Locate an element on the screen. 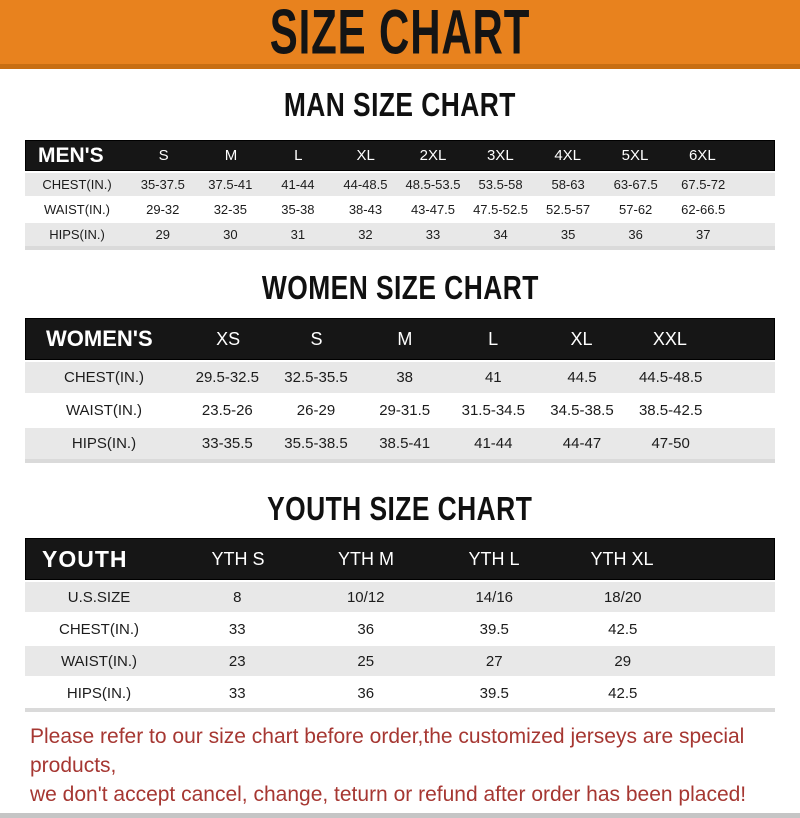 This screenshot has height=818, width=800. size-cell: 43-47.5 is located at coordinates (433, 209).